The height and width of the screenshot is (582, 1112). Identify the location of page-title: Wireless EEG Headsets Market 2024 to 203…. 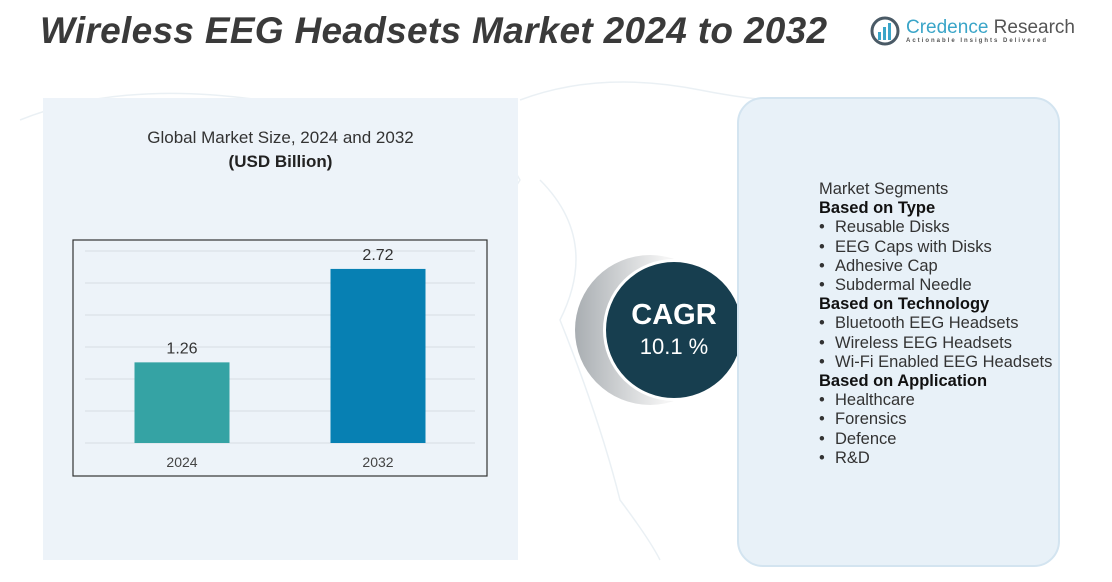
(434, 30).